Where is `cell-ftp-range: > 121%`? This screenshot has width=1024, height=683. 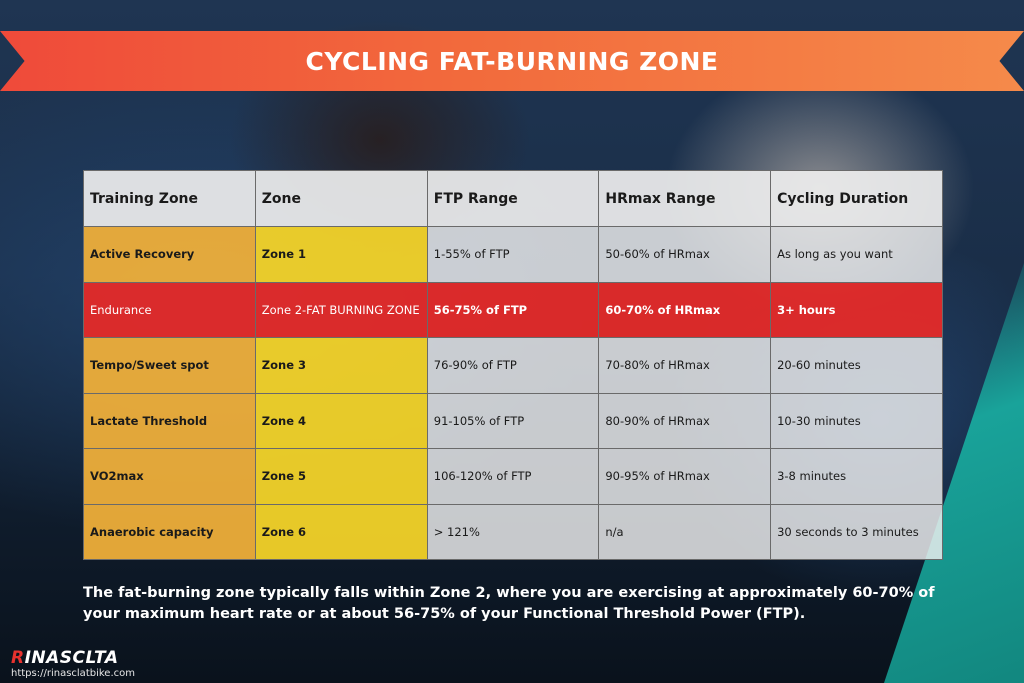 cell-ftp-range: > 121% is located at coordinates (513, 531).